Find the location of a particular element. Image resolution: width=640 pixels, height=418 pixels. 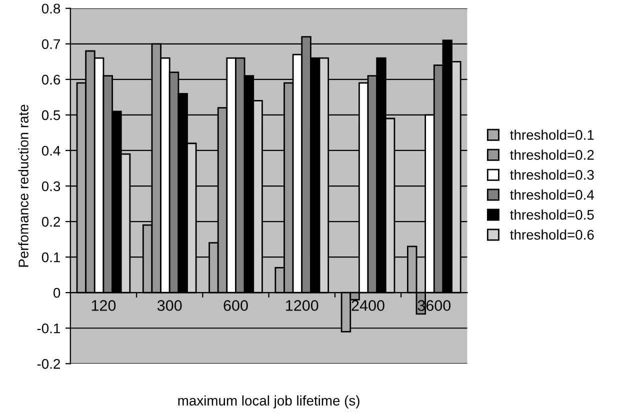

y-tick-label: 0.8 is located at coordinates (51, 9).